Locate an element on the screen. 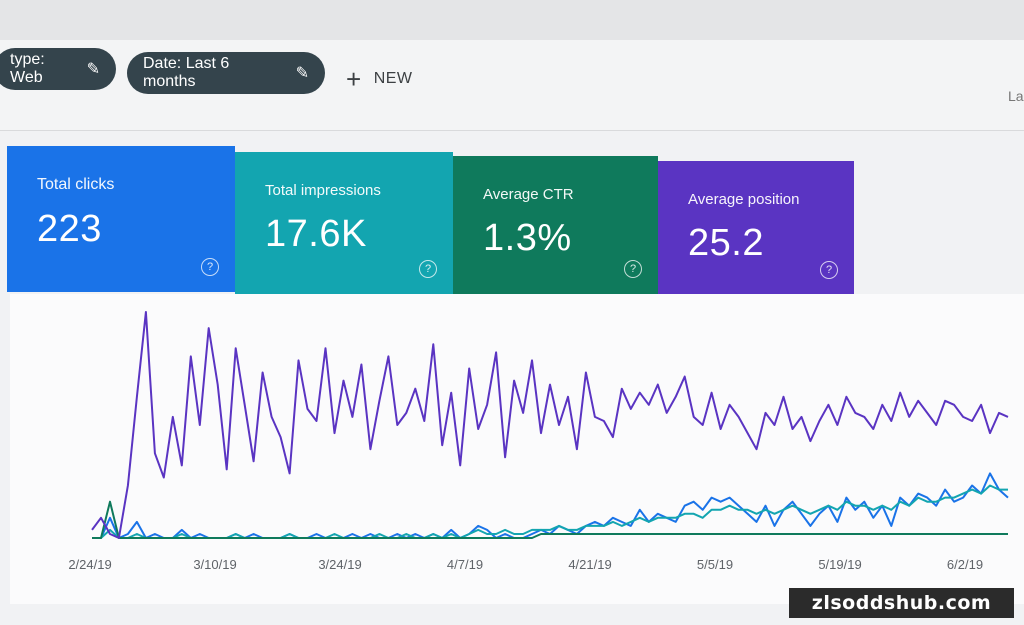  metric-label: Average position is located at coordinates (744, 199).